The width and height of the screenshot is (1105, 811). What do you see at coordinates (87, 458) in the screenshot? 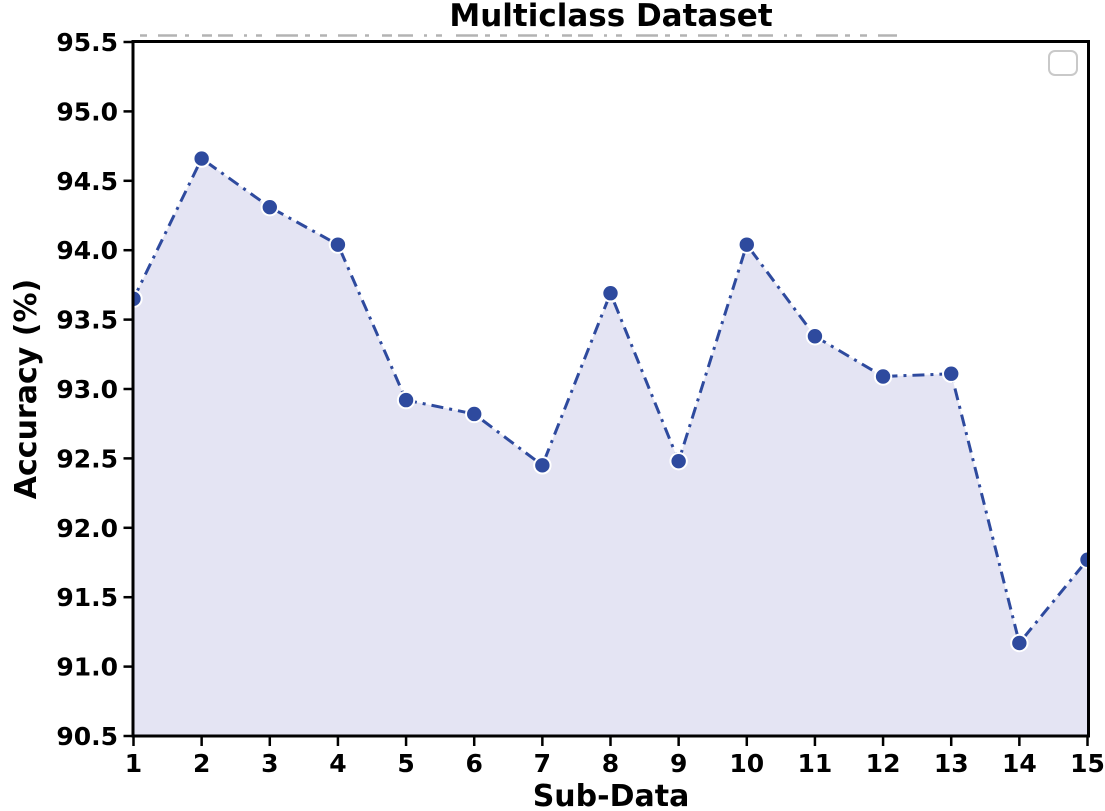
I see `y-tick-label: 92.5` at bounding box center [87, 458].